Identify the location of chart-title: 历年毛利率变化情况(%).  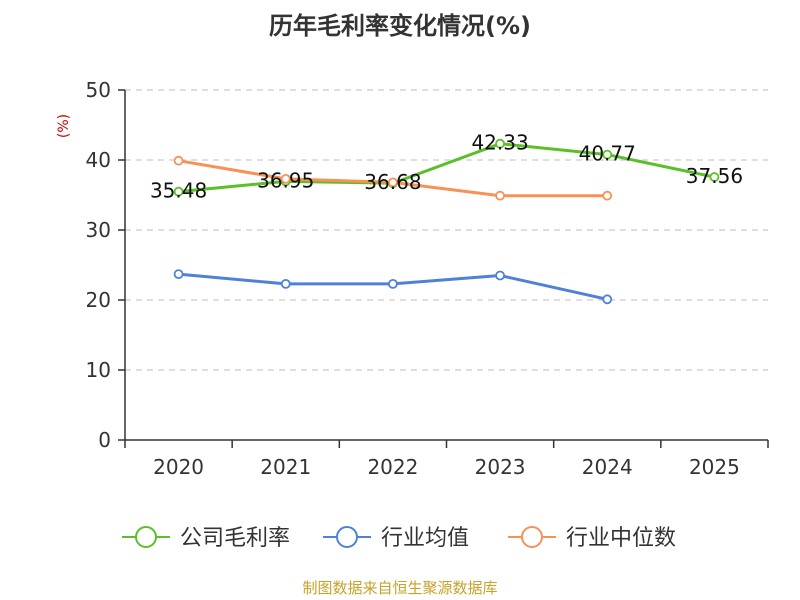
(400, 26).